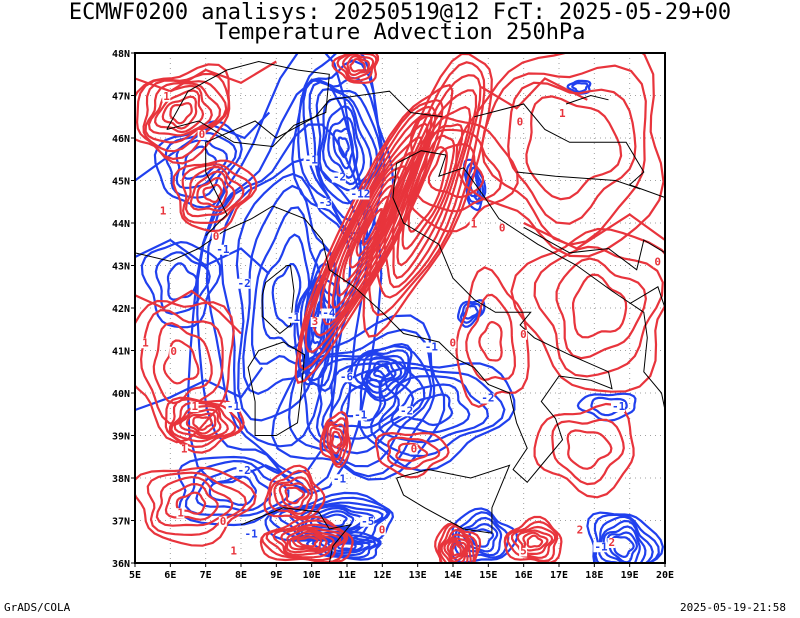  Describe the element at coordinates (594, 575) in the screenshot. I see `lon-tick-label: 18E` at that location.